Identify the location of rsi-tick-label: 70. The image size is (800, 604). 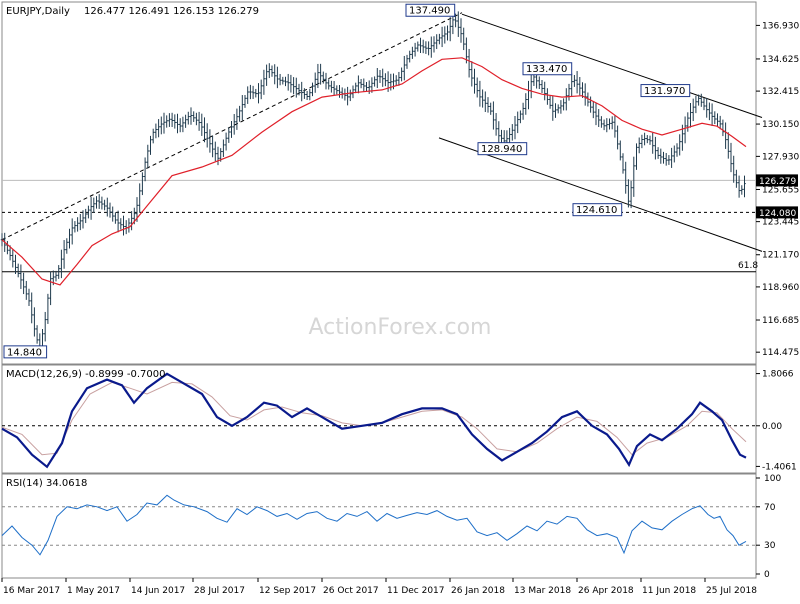
(770, 508).